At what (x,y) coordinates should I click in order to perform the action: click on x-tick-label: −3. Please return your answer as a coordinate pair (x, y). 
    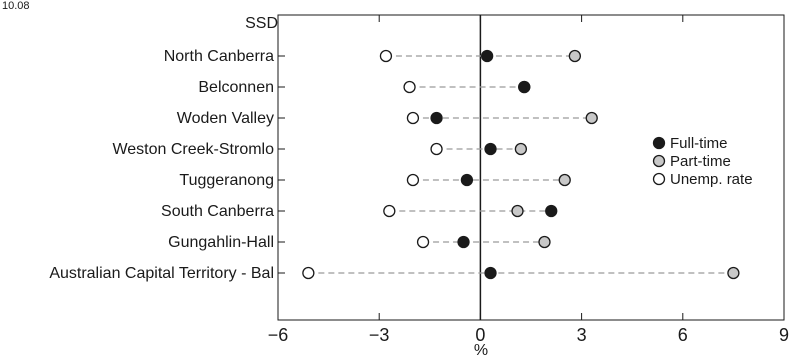
    Looking at the image, I should click on (379, 335).